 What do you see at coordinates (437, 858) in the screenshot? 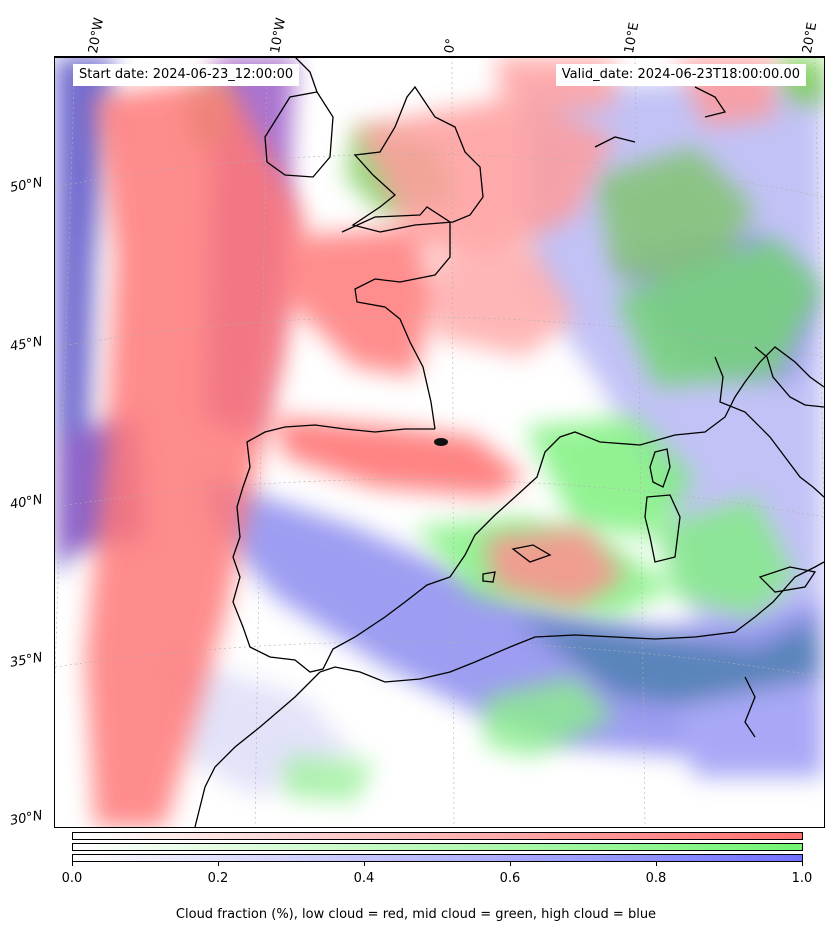
I see `colorbar-high-cloud` at bounding box center [437, 858].